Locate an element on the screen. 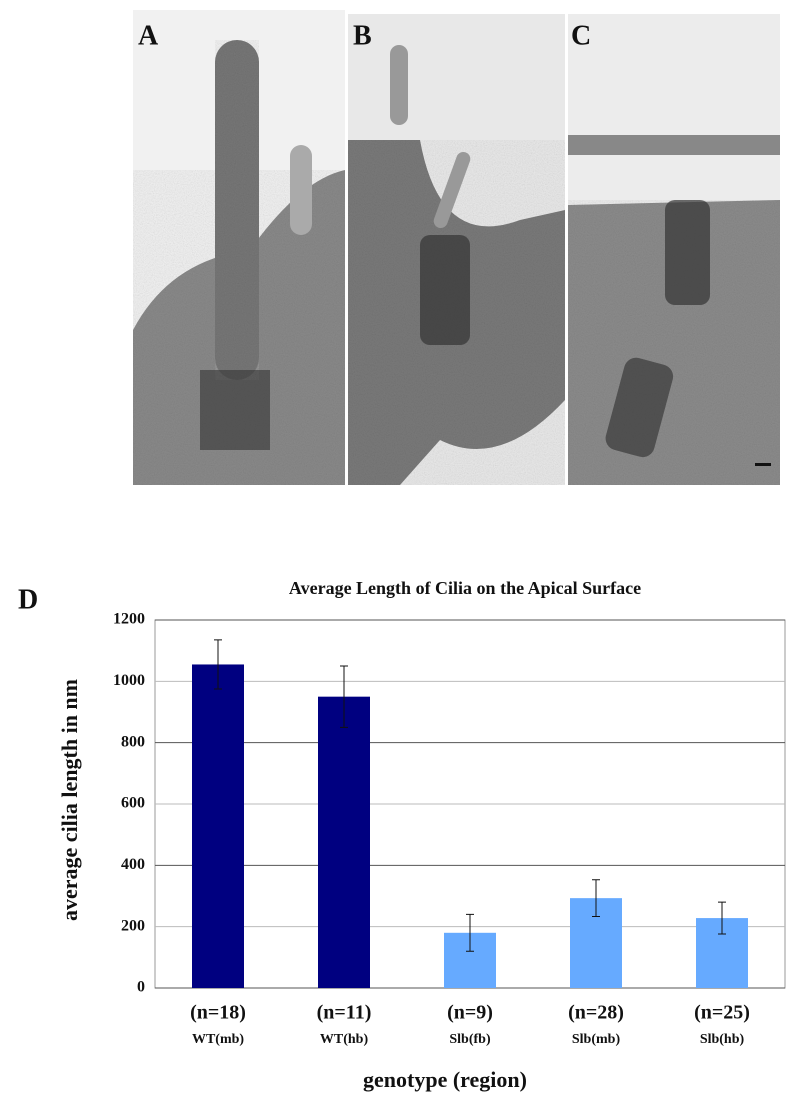 The height and width of the screenshot is (1116, 800). micrograph-a is located at coordinates (239, 247).